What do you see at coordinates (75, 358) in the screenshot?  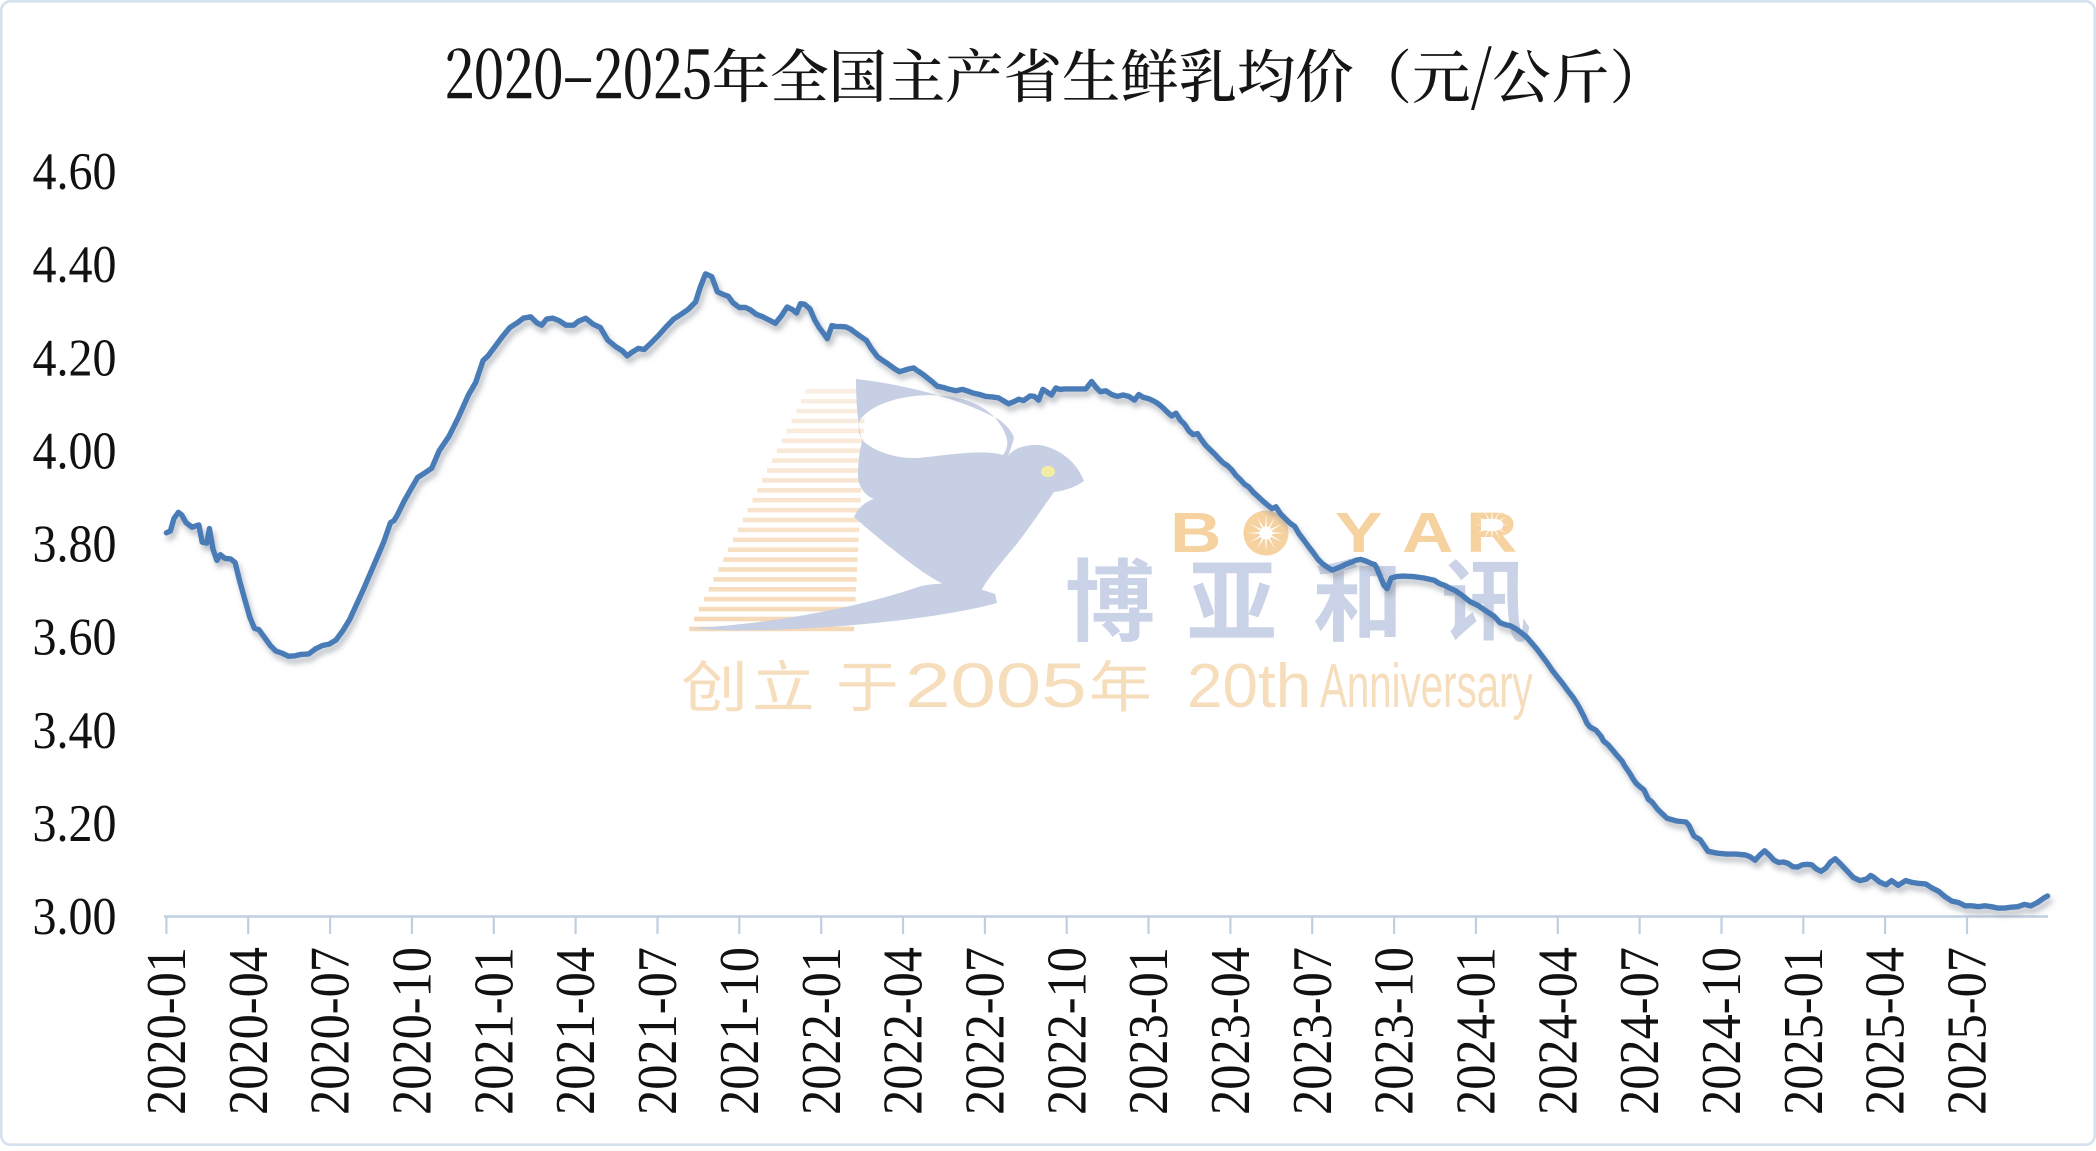 I see `svg-text: 4.20` at bounding box center [75, 358].